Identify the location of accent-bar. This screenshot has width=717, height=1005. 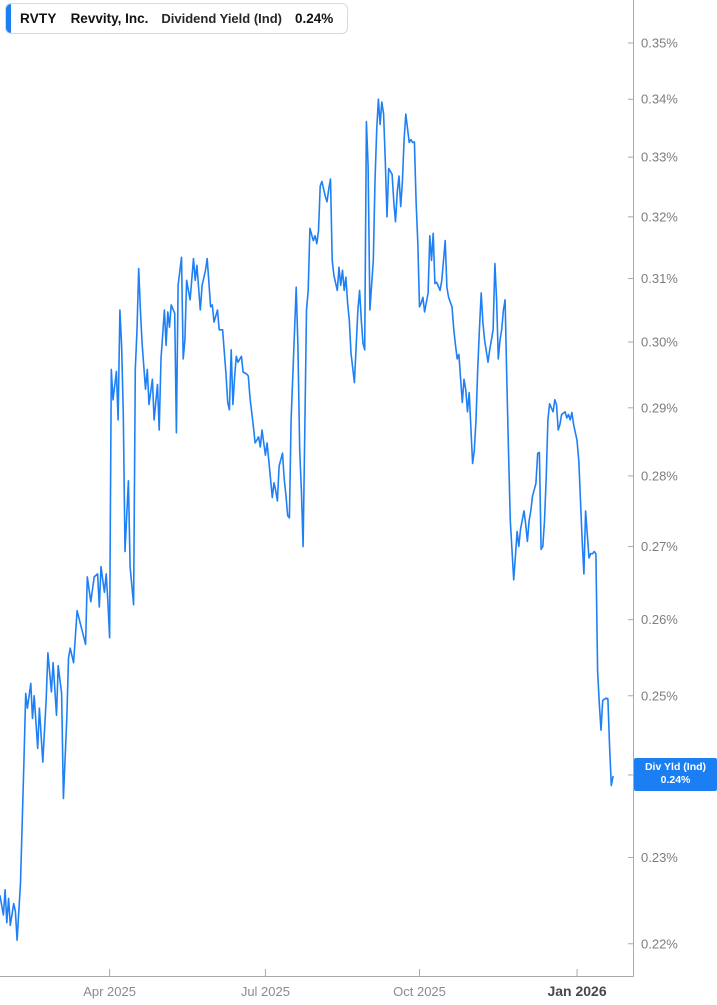
(8, 18).